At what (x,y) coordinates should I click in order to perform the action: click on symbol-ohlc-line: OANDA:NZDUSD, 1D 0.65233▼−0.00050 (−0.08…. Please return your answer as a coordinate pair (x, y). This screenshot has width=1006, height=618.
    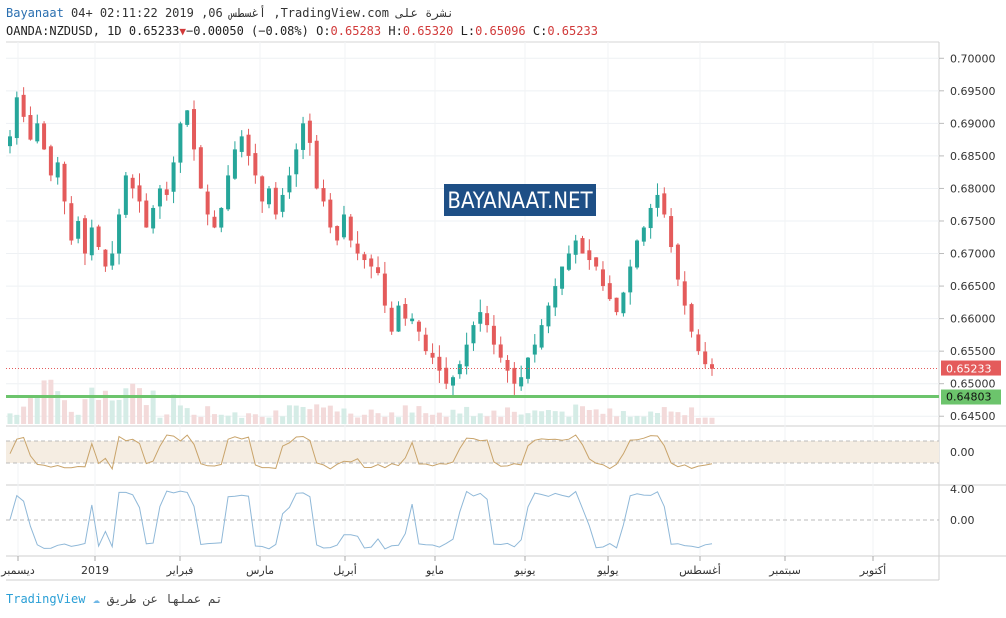
    Looking at the image, I should click on (302, 31).